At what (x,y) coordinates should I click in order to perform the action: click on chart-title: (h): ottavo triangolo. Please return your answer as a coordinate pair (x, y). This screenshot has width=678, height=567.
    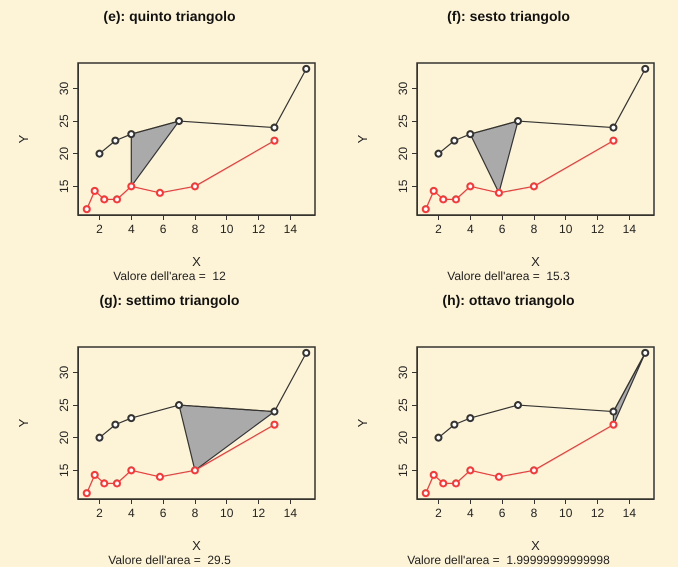
    Looking at the image, I should click on (508, 300).